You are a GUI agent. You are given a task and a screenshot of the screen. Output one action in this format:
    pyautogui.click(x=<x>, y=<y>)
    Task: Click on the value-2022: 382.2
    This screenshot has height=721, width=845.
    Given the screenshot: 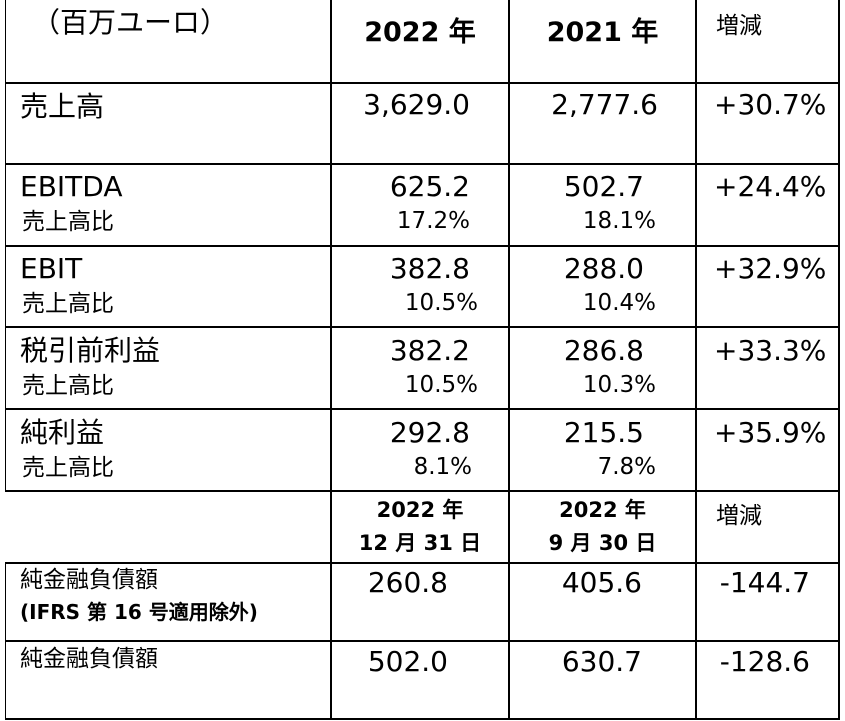 What is the action you would take?
    pyautogui.click(x=429, y=350)
    